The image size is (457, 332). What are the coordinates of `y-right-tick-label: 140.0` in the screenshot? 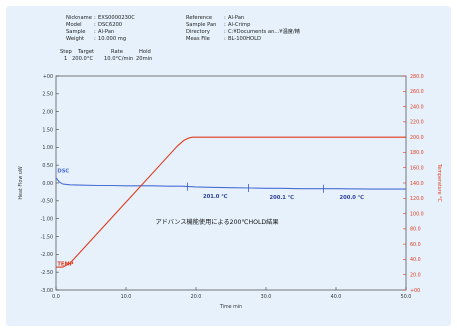 It's located at (417, 184).